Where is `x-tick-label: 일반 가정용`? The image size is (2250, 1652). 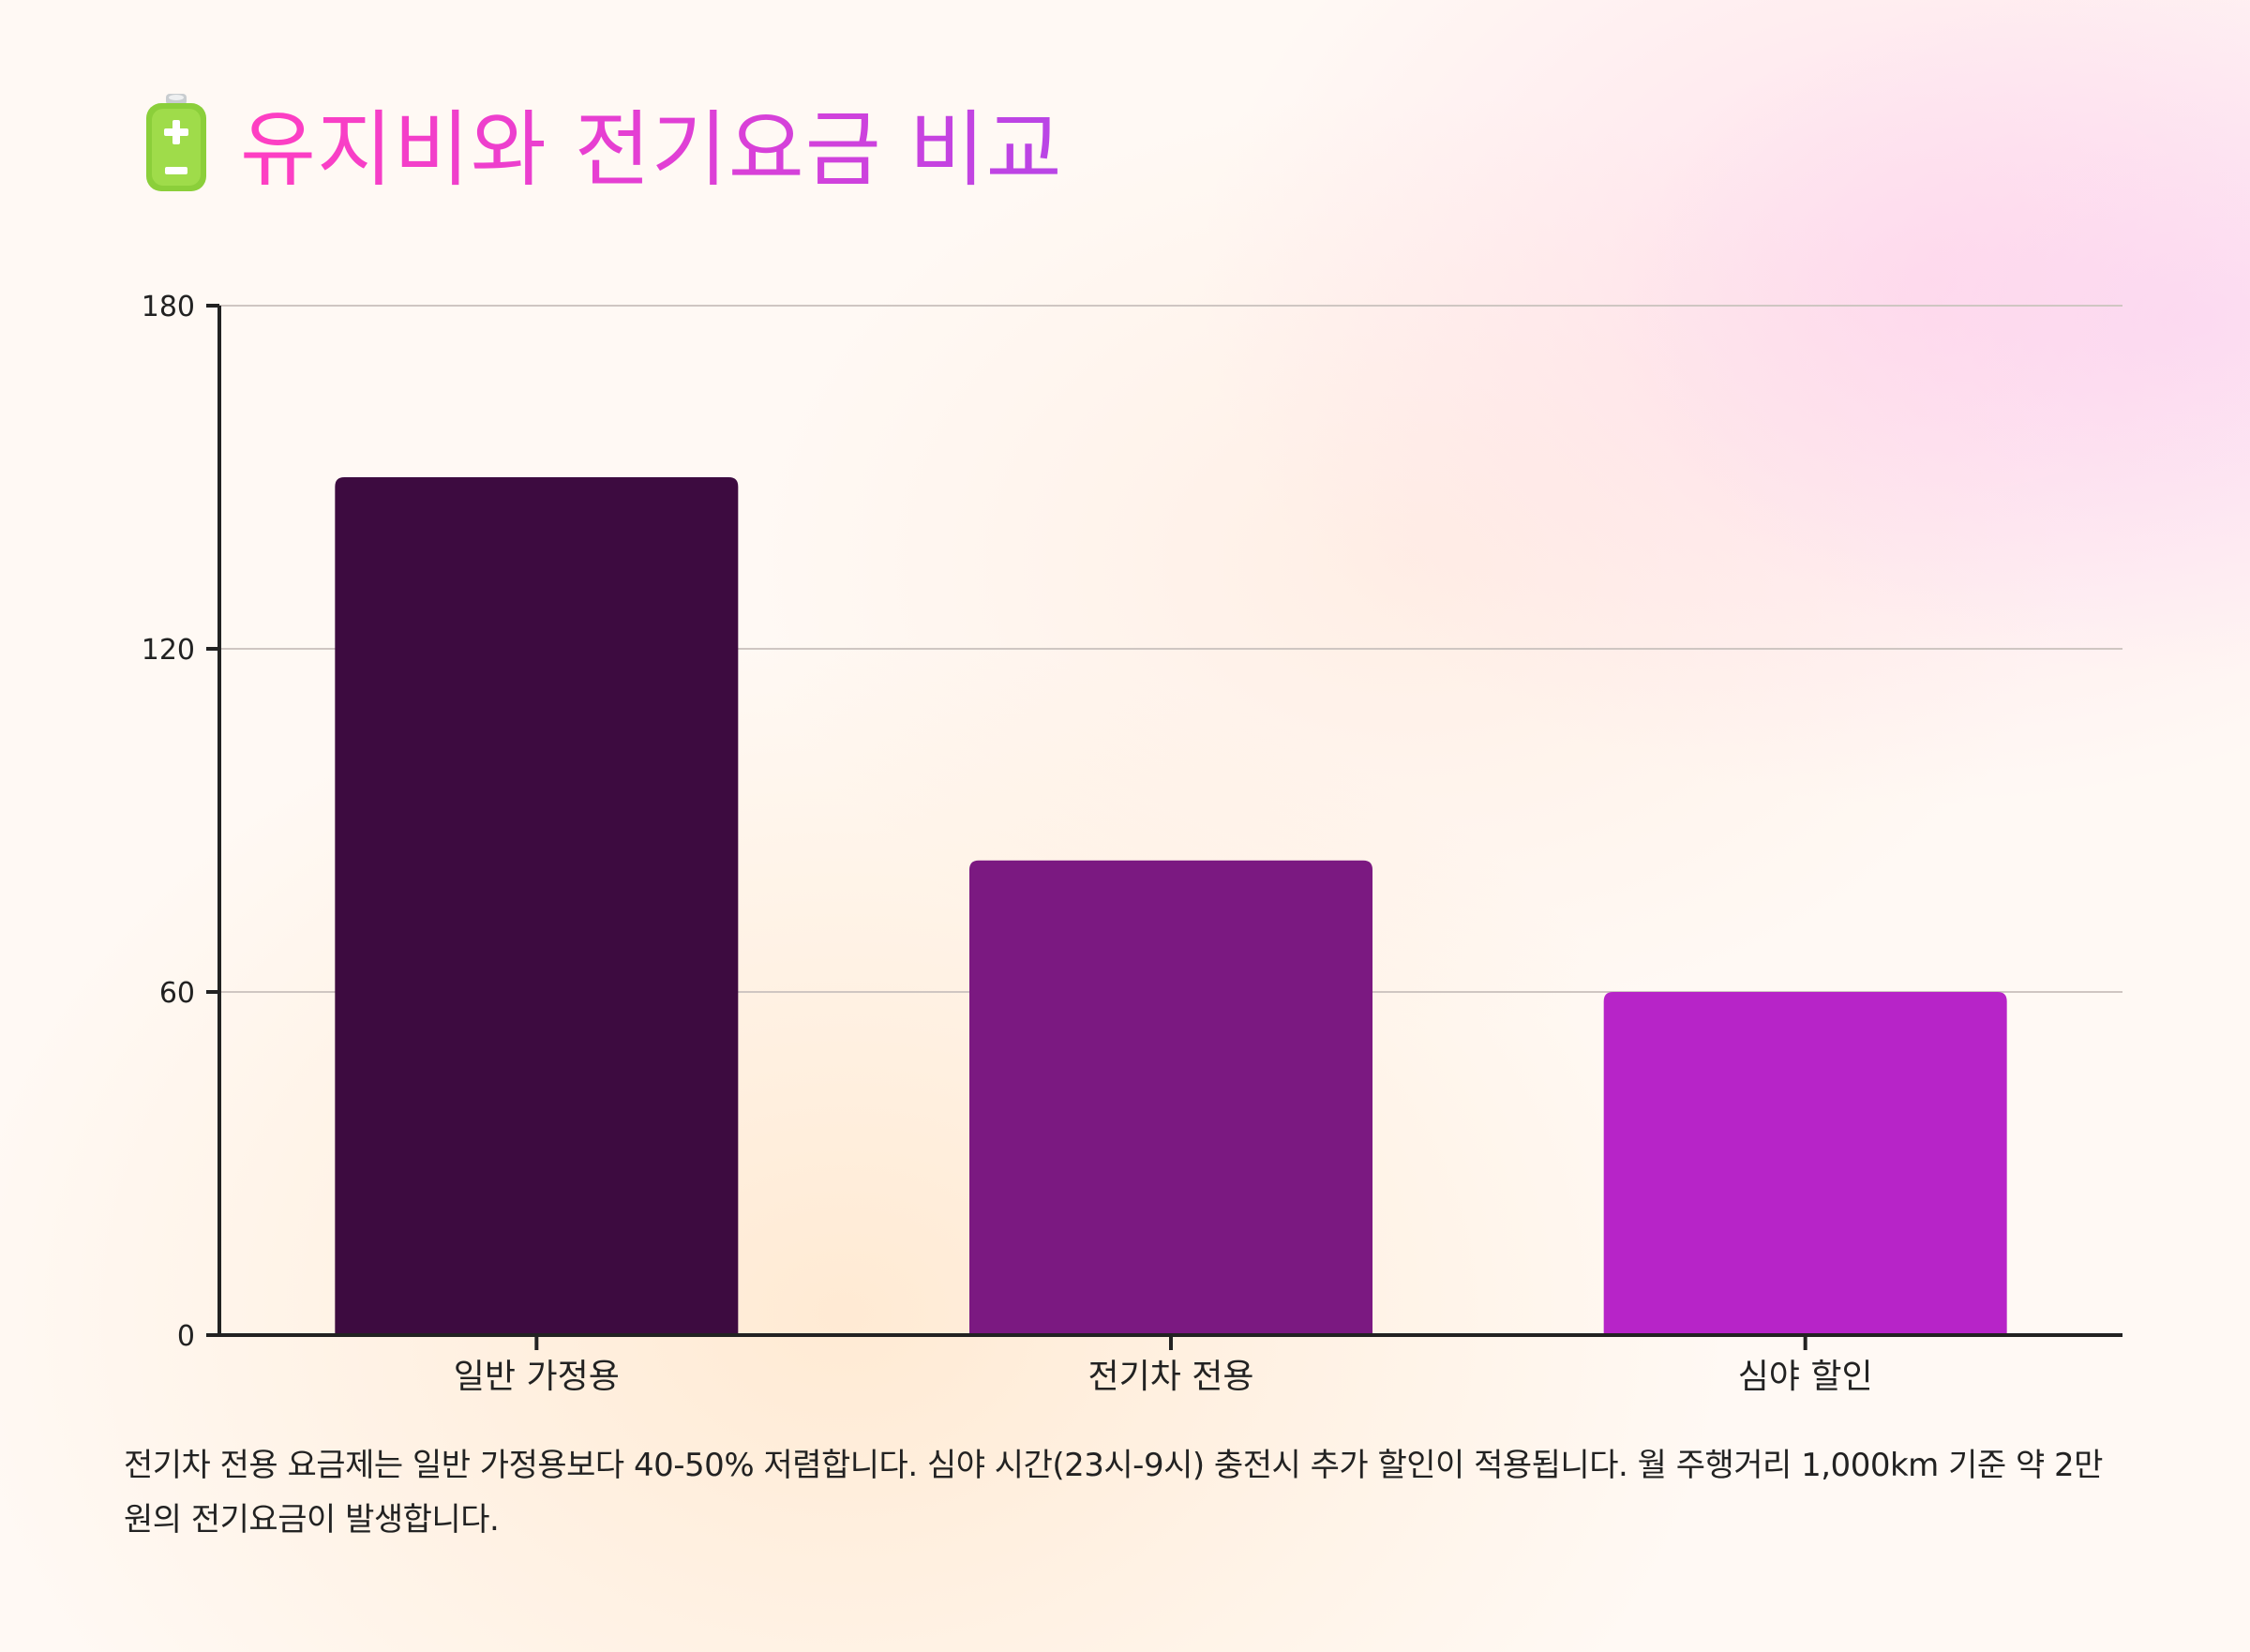
x-tick-label: 일반 가정용 is located at coordinates (537, 1377).